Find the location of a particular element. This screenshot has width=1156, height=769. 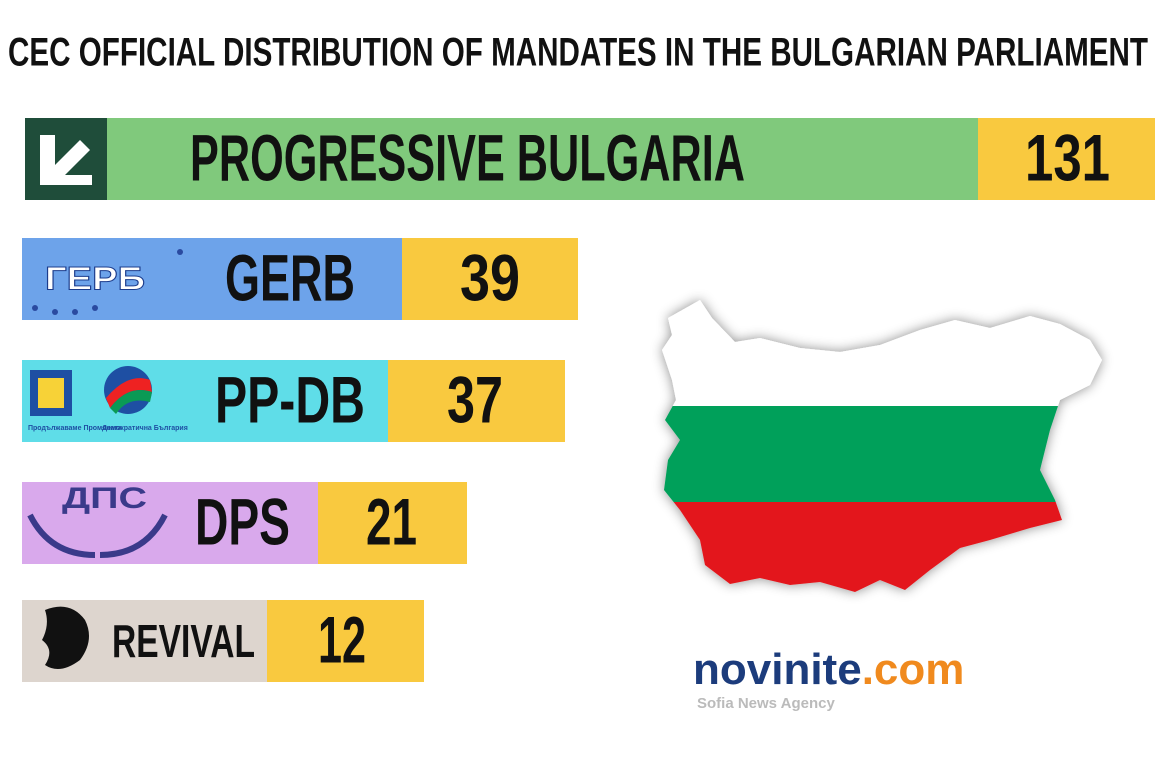

brand-name: novinite.com is located at coordinates (828, 669).